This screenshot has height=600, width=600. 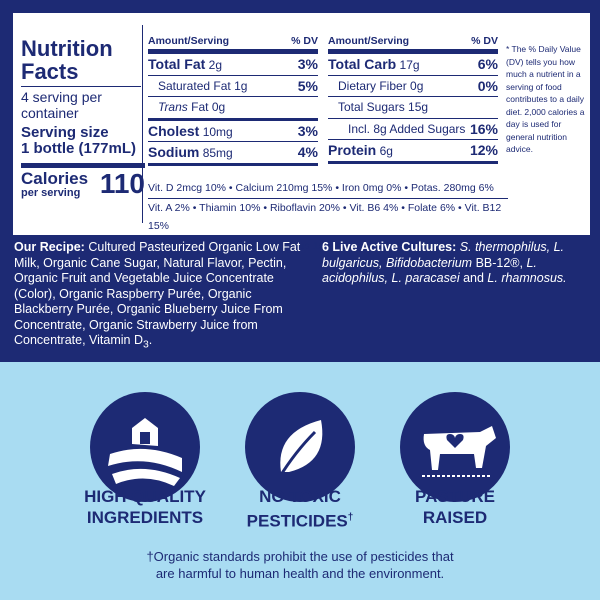 I want to click on sub: 3, so click(x=146, y=345).